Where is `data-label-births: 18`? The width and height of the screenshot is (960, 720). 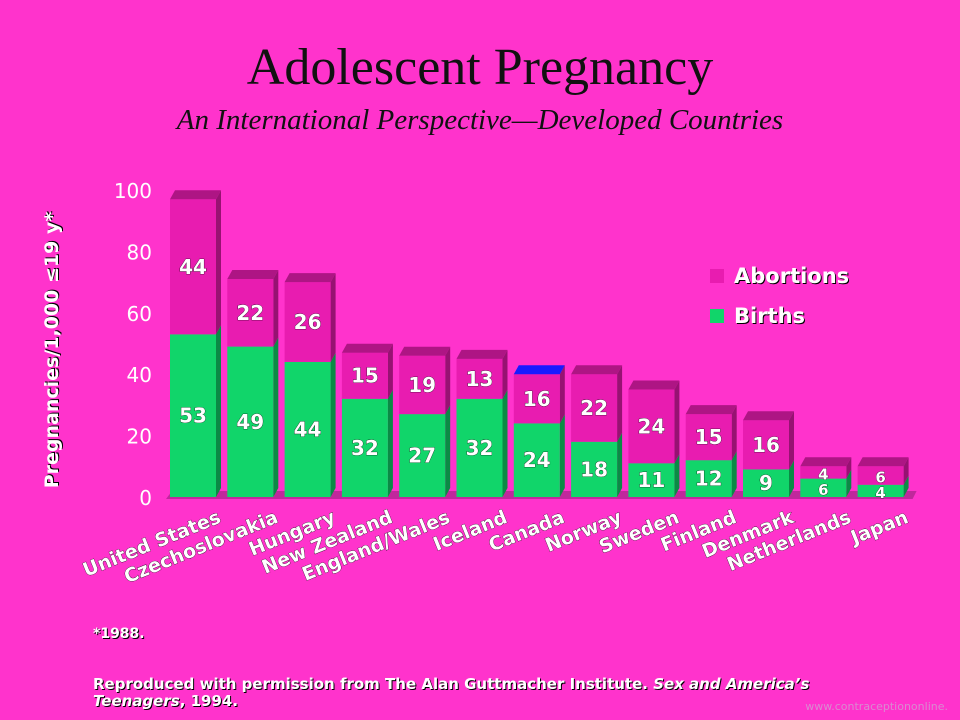 data-label-births: 18 is located at coordinates (594, 469).